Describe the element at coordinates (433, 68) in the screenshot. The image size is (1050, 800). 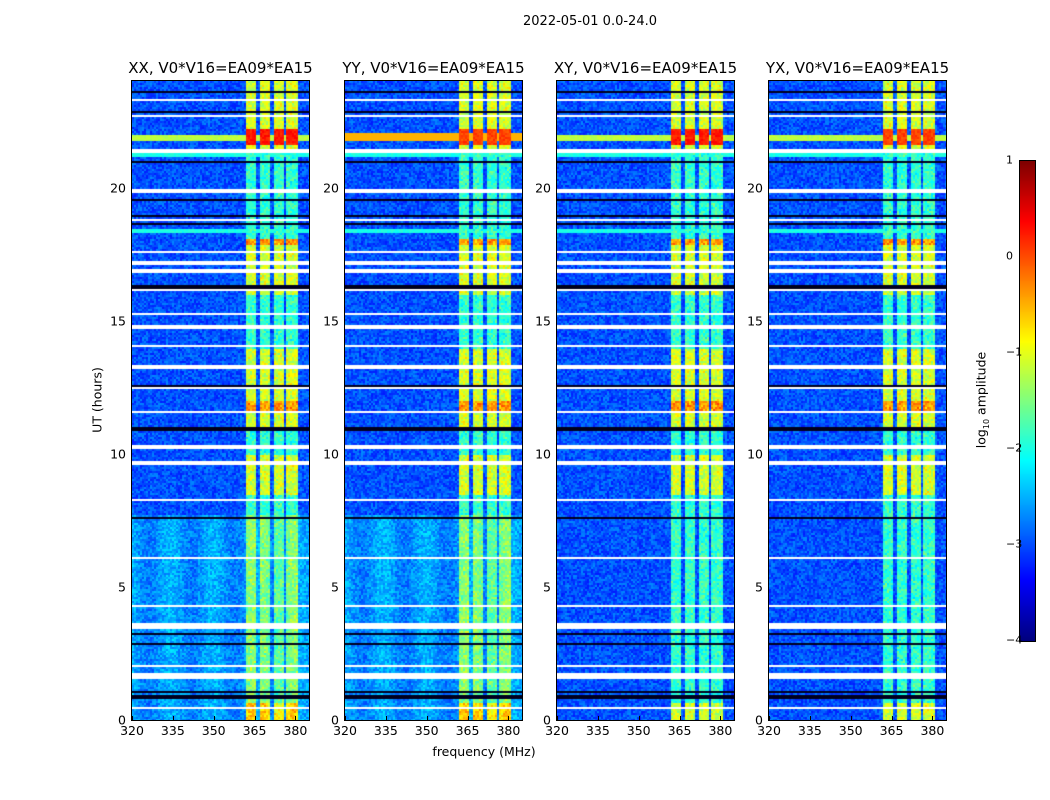
I see `panel-title: YY, V0*V16=EA09*EA15` at that location.